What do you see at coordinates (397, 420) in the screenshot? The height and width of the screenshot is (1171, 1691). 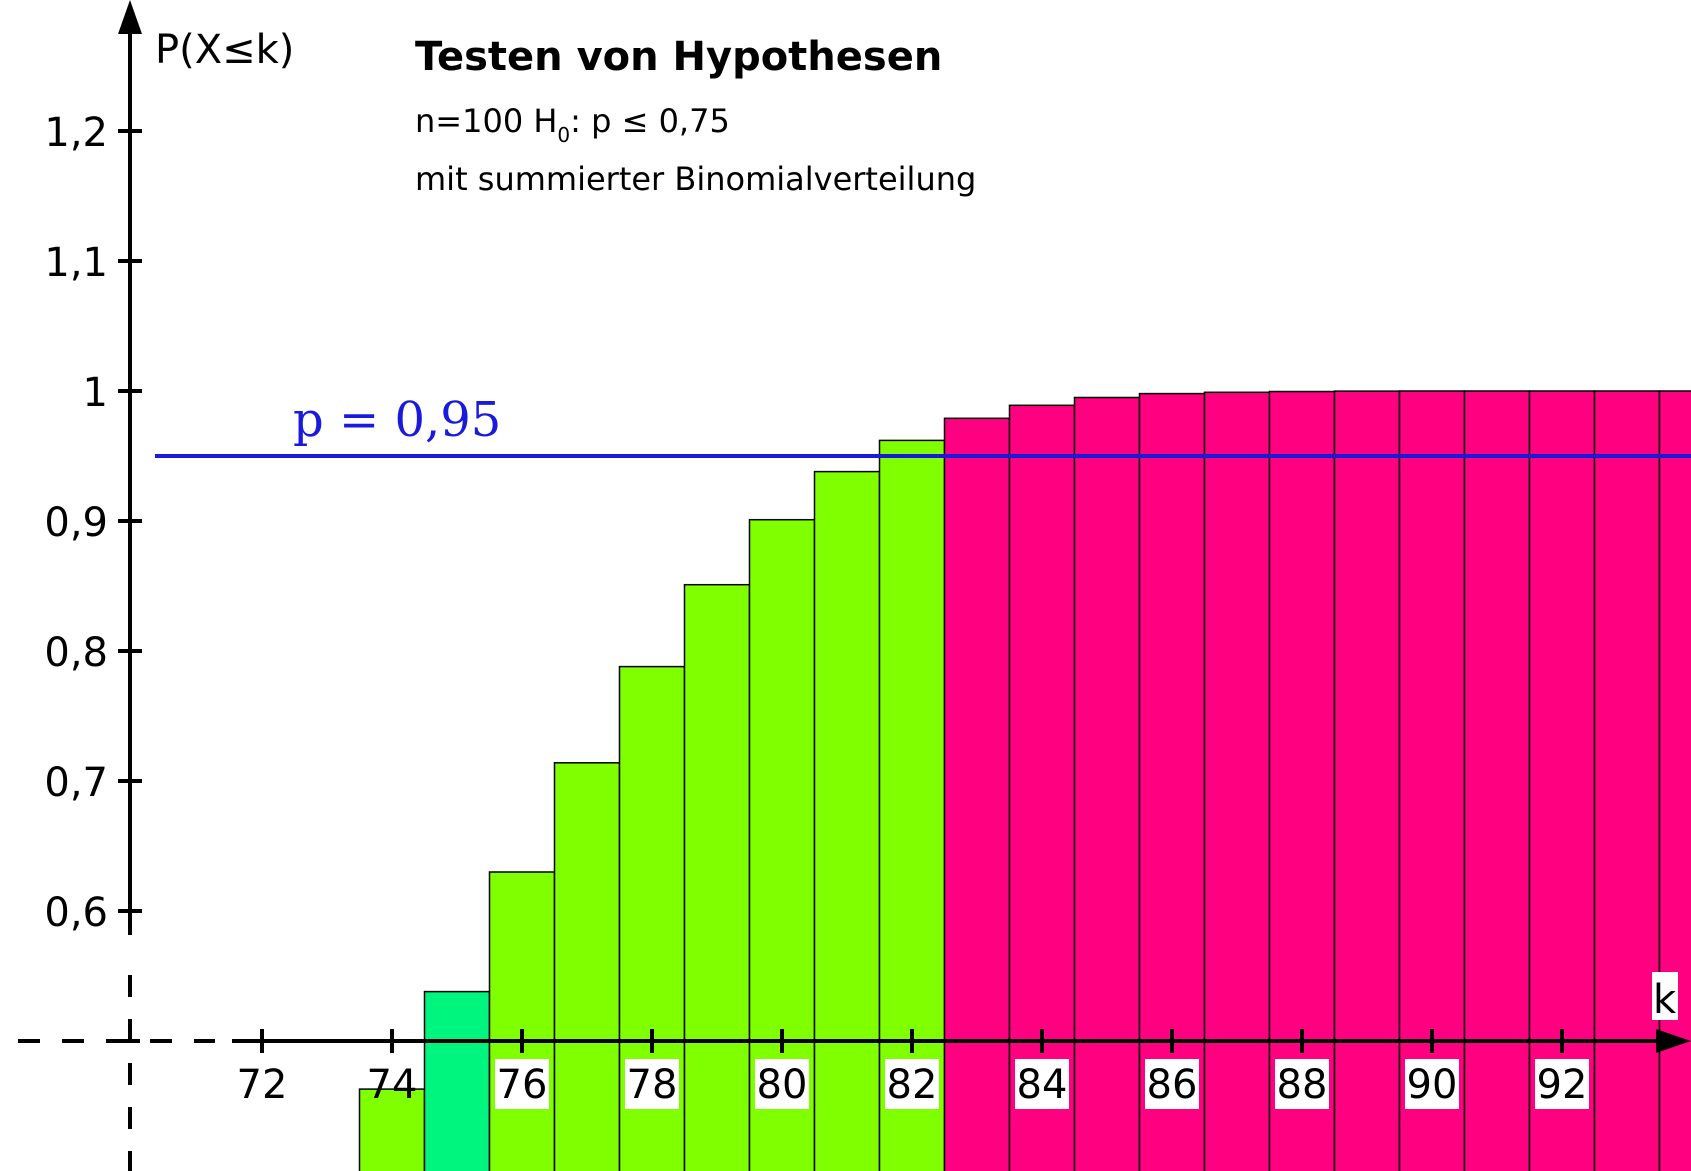 I see `reference-line-label: p = 0,95` at bounding box center [397, 420].